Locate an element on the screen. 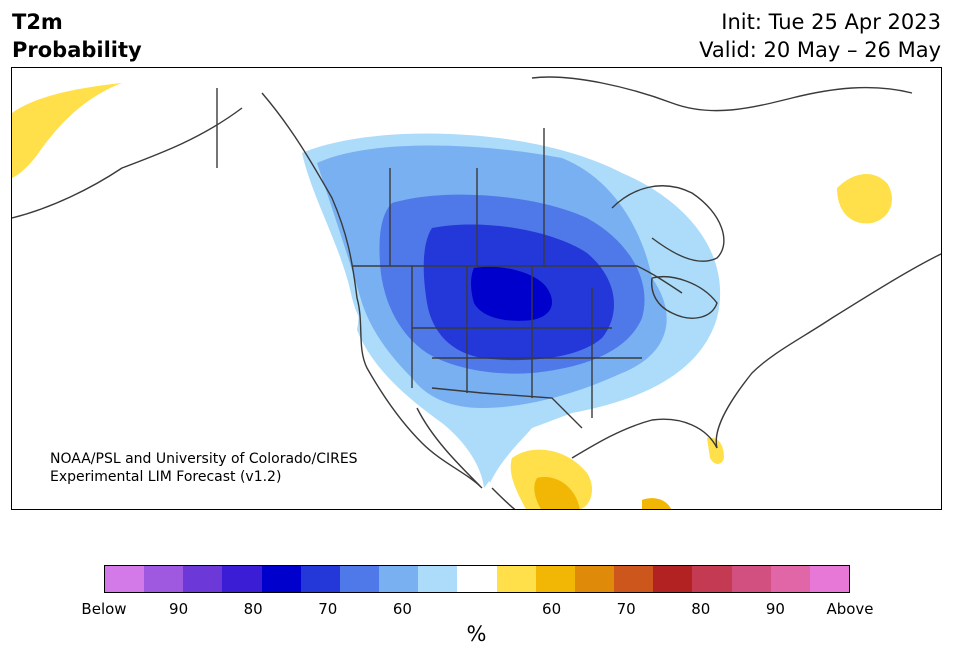 The image size is (953, 659). valid-dates: Valid: 20 May – 26 May is located at coordinates (820, 50).